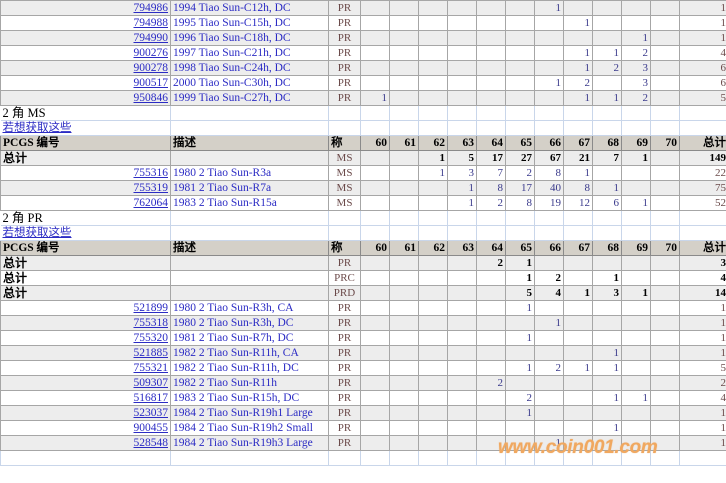 The width and height of the screenshot is (726, 483). I want to click on table-row: 900455 1984 2 Tiao Sun-R19h2 Small PR 1 1, so click(363, 428).